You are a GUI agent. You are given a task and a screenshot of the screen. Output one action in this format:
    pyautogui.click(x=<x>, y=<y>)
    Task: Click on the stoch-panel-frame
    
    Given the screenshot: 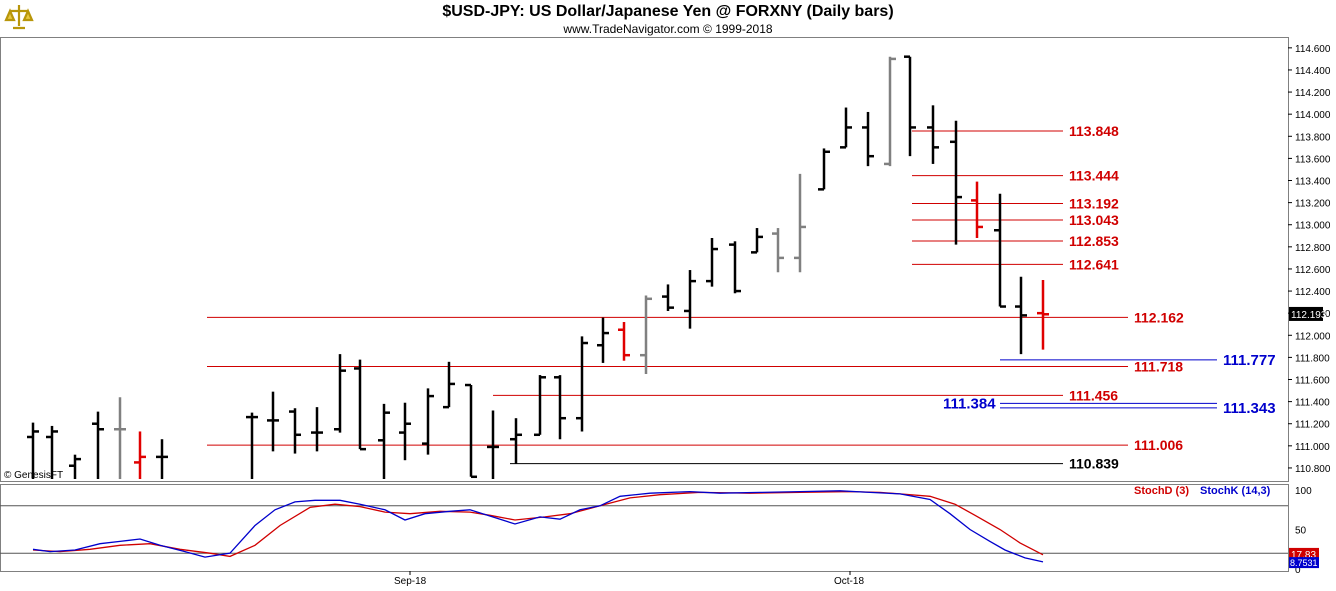 What is the action you would take?
    pyautogui.click(x=644, y=528)
    